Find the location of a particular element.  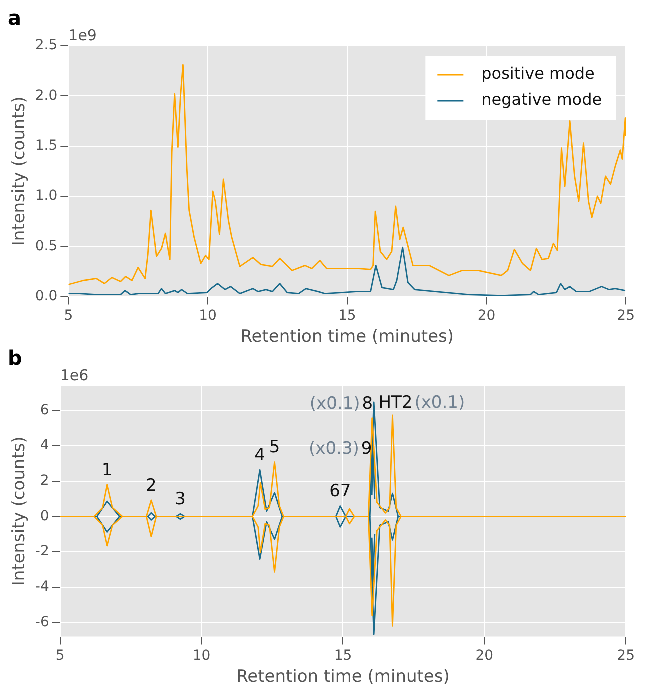

annotation: HT2 is located at coordinates (395, 402).